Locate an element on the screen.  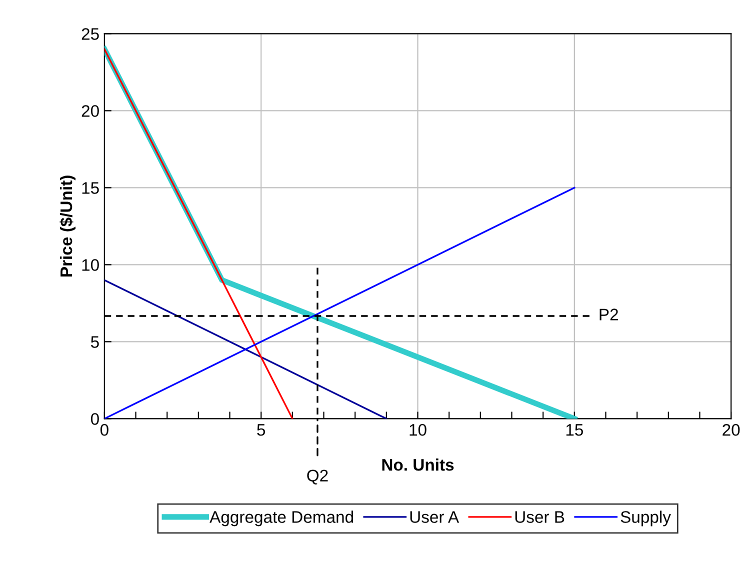
annotation: P2 is located at coordinates (609, 314).